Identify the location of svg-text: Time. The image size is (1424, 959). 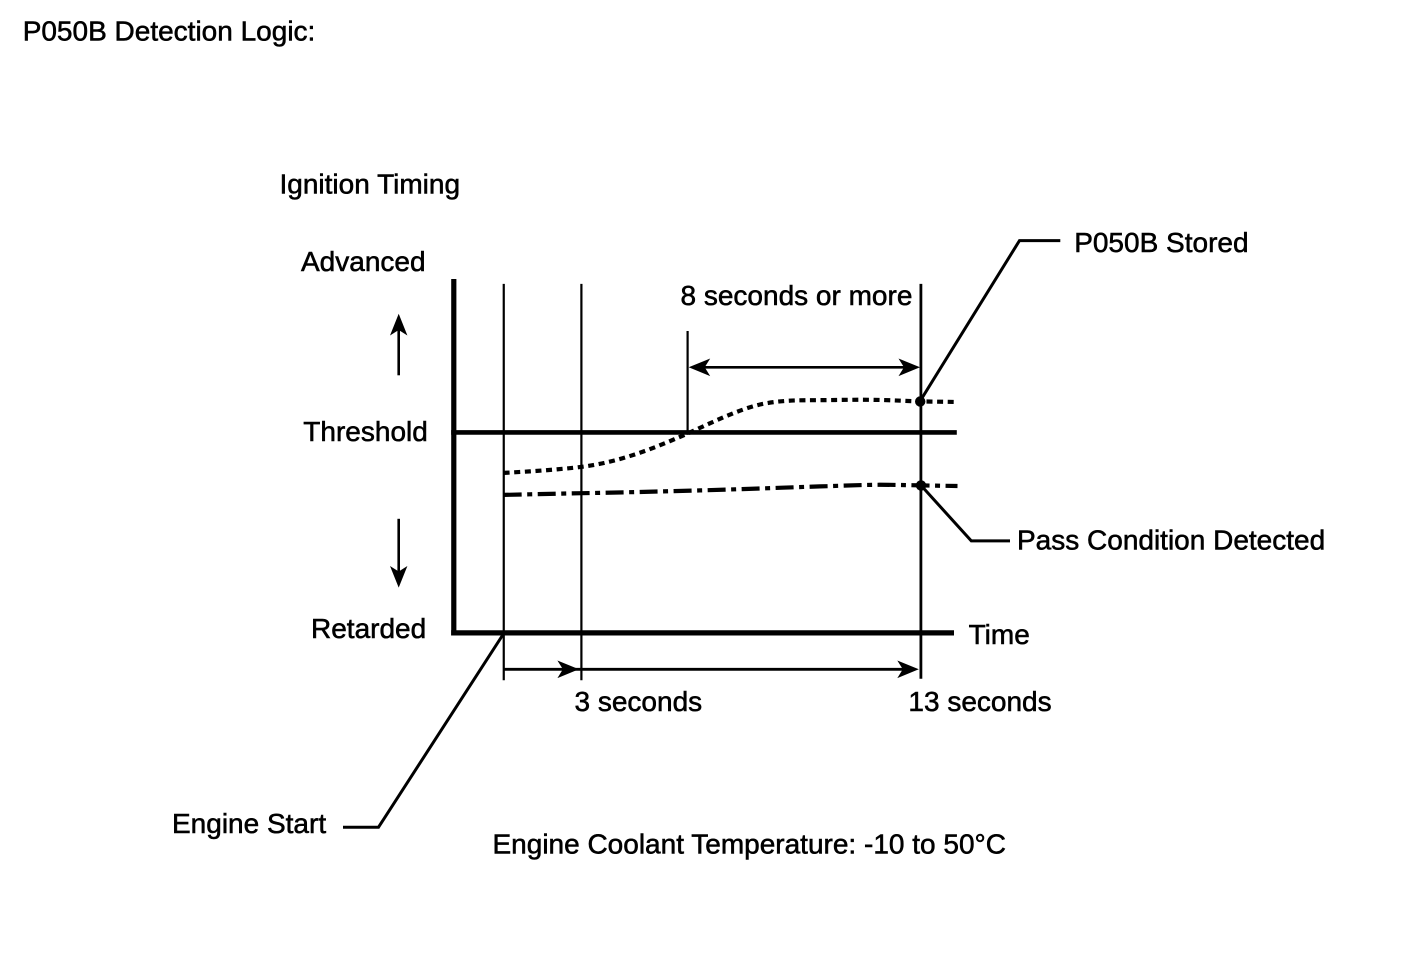
(999, 634).